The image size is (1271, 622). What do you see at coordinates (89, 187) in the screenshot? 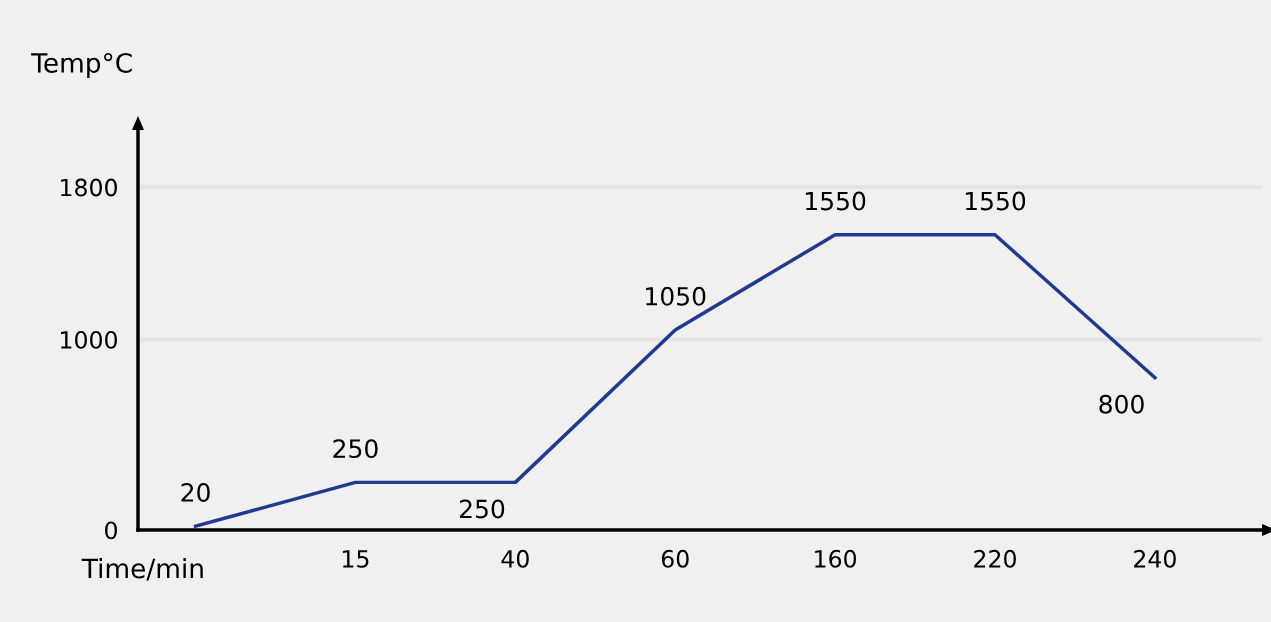
I see `y-tick-label: 1800` at bounding box center [89, 187].